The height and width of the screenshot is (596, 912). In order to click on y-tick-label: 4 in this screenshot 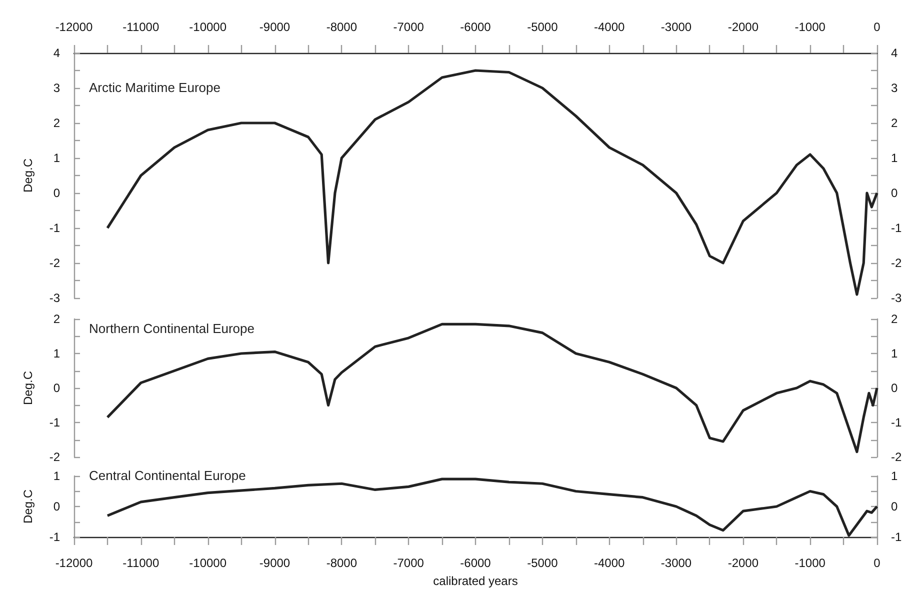, I will do `click(56, 53)`.